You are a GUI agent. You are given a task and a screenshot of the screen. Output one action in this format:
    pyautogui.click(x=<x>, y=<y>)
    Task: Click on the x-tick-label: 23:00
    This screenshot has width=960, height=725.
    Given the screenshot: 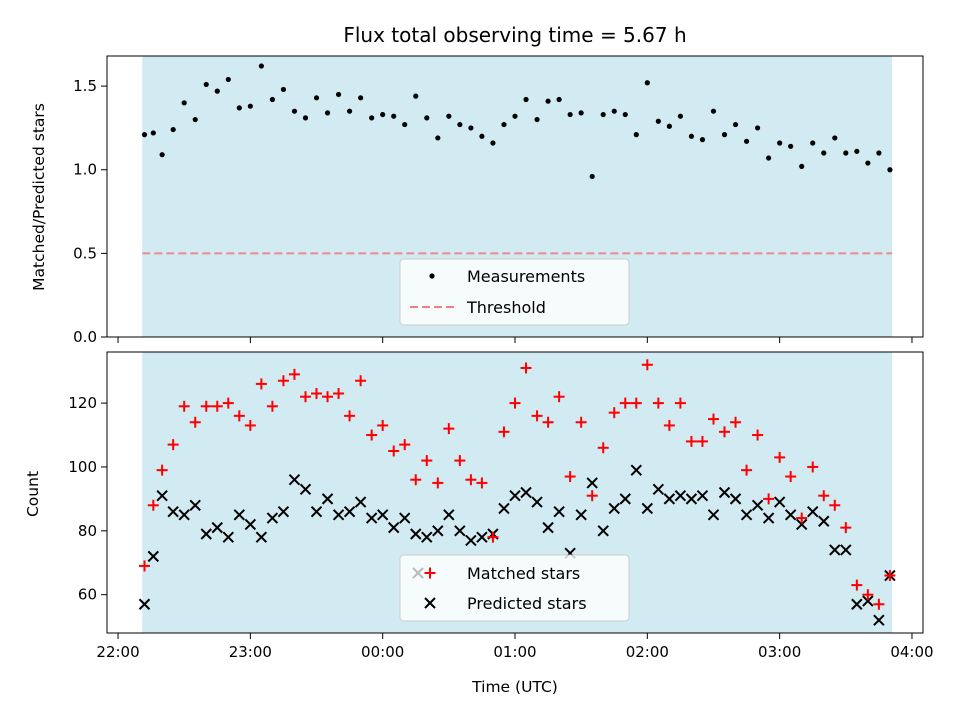 What is the action you would take?
    pyautogui.click(x=250, y=652)
    